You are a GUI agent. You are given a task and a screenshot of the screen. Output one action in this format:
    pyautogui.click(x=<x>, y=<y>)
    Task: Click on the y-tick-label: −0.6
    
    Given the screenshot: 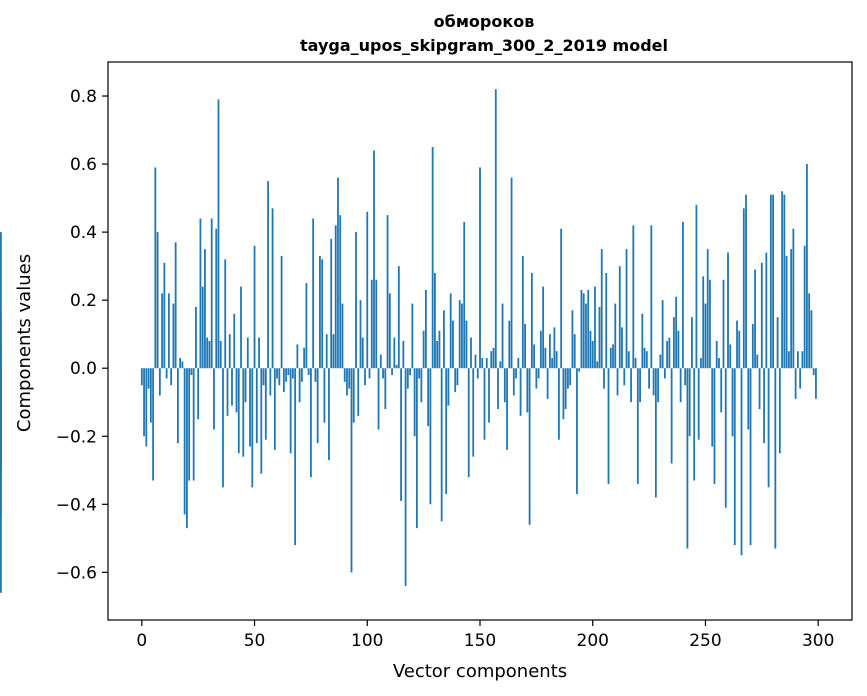 What is the action you would take?
    pyautogui.click(x=76, y=573)
    